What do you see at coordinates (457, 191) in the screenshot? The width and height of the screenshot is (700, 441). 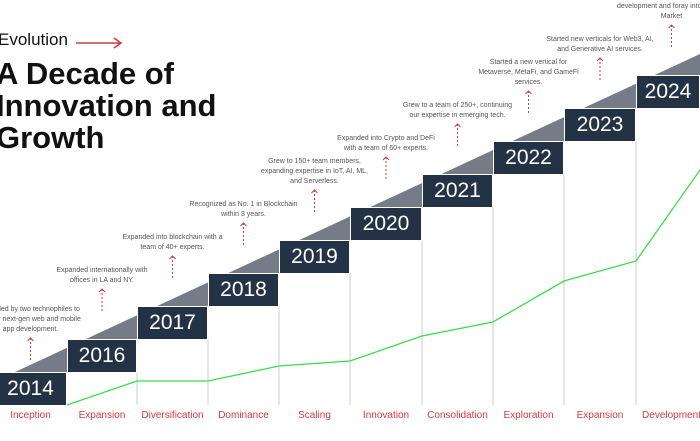 I see `year-box: 2021` at bounding box center [457, 191].